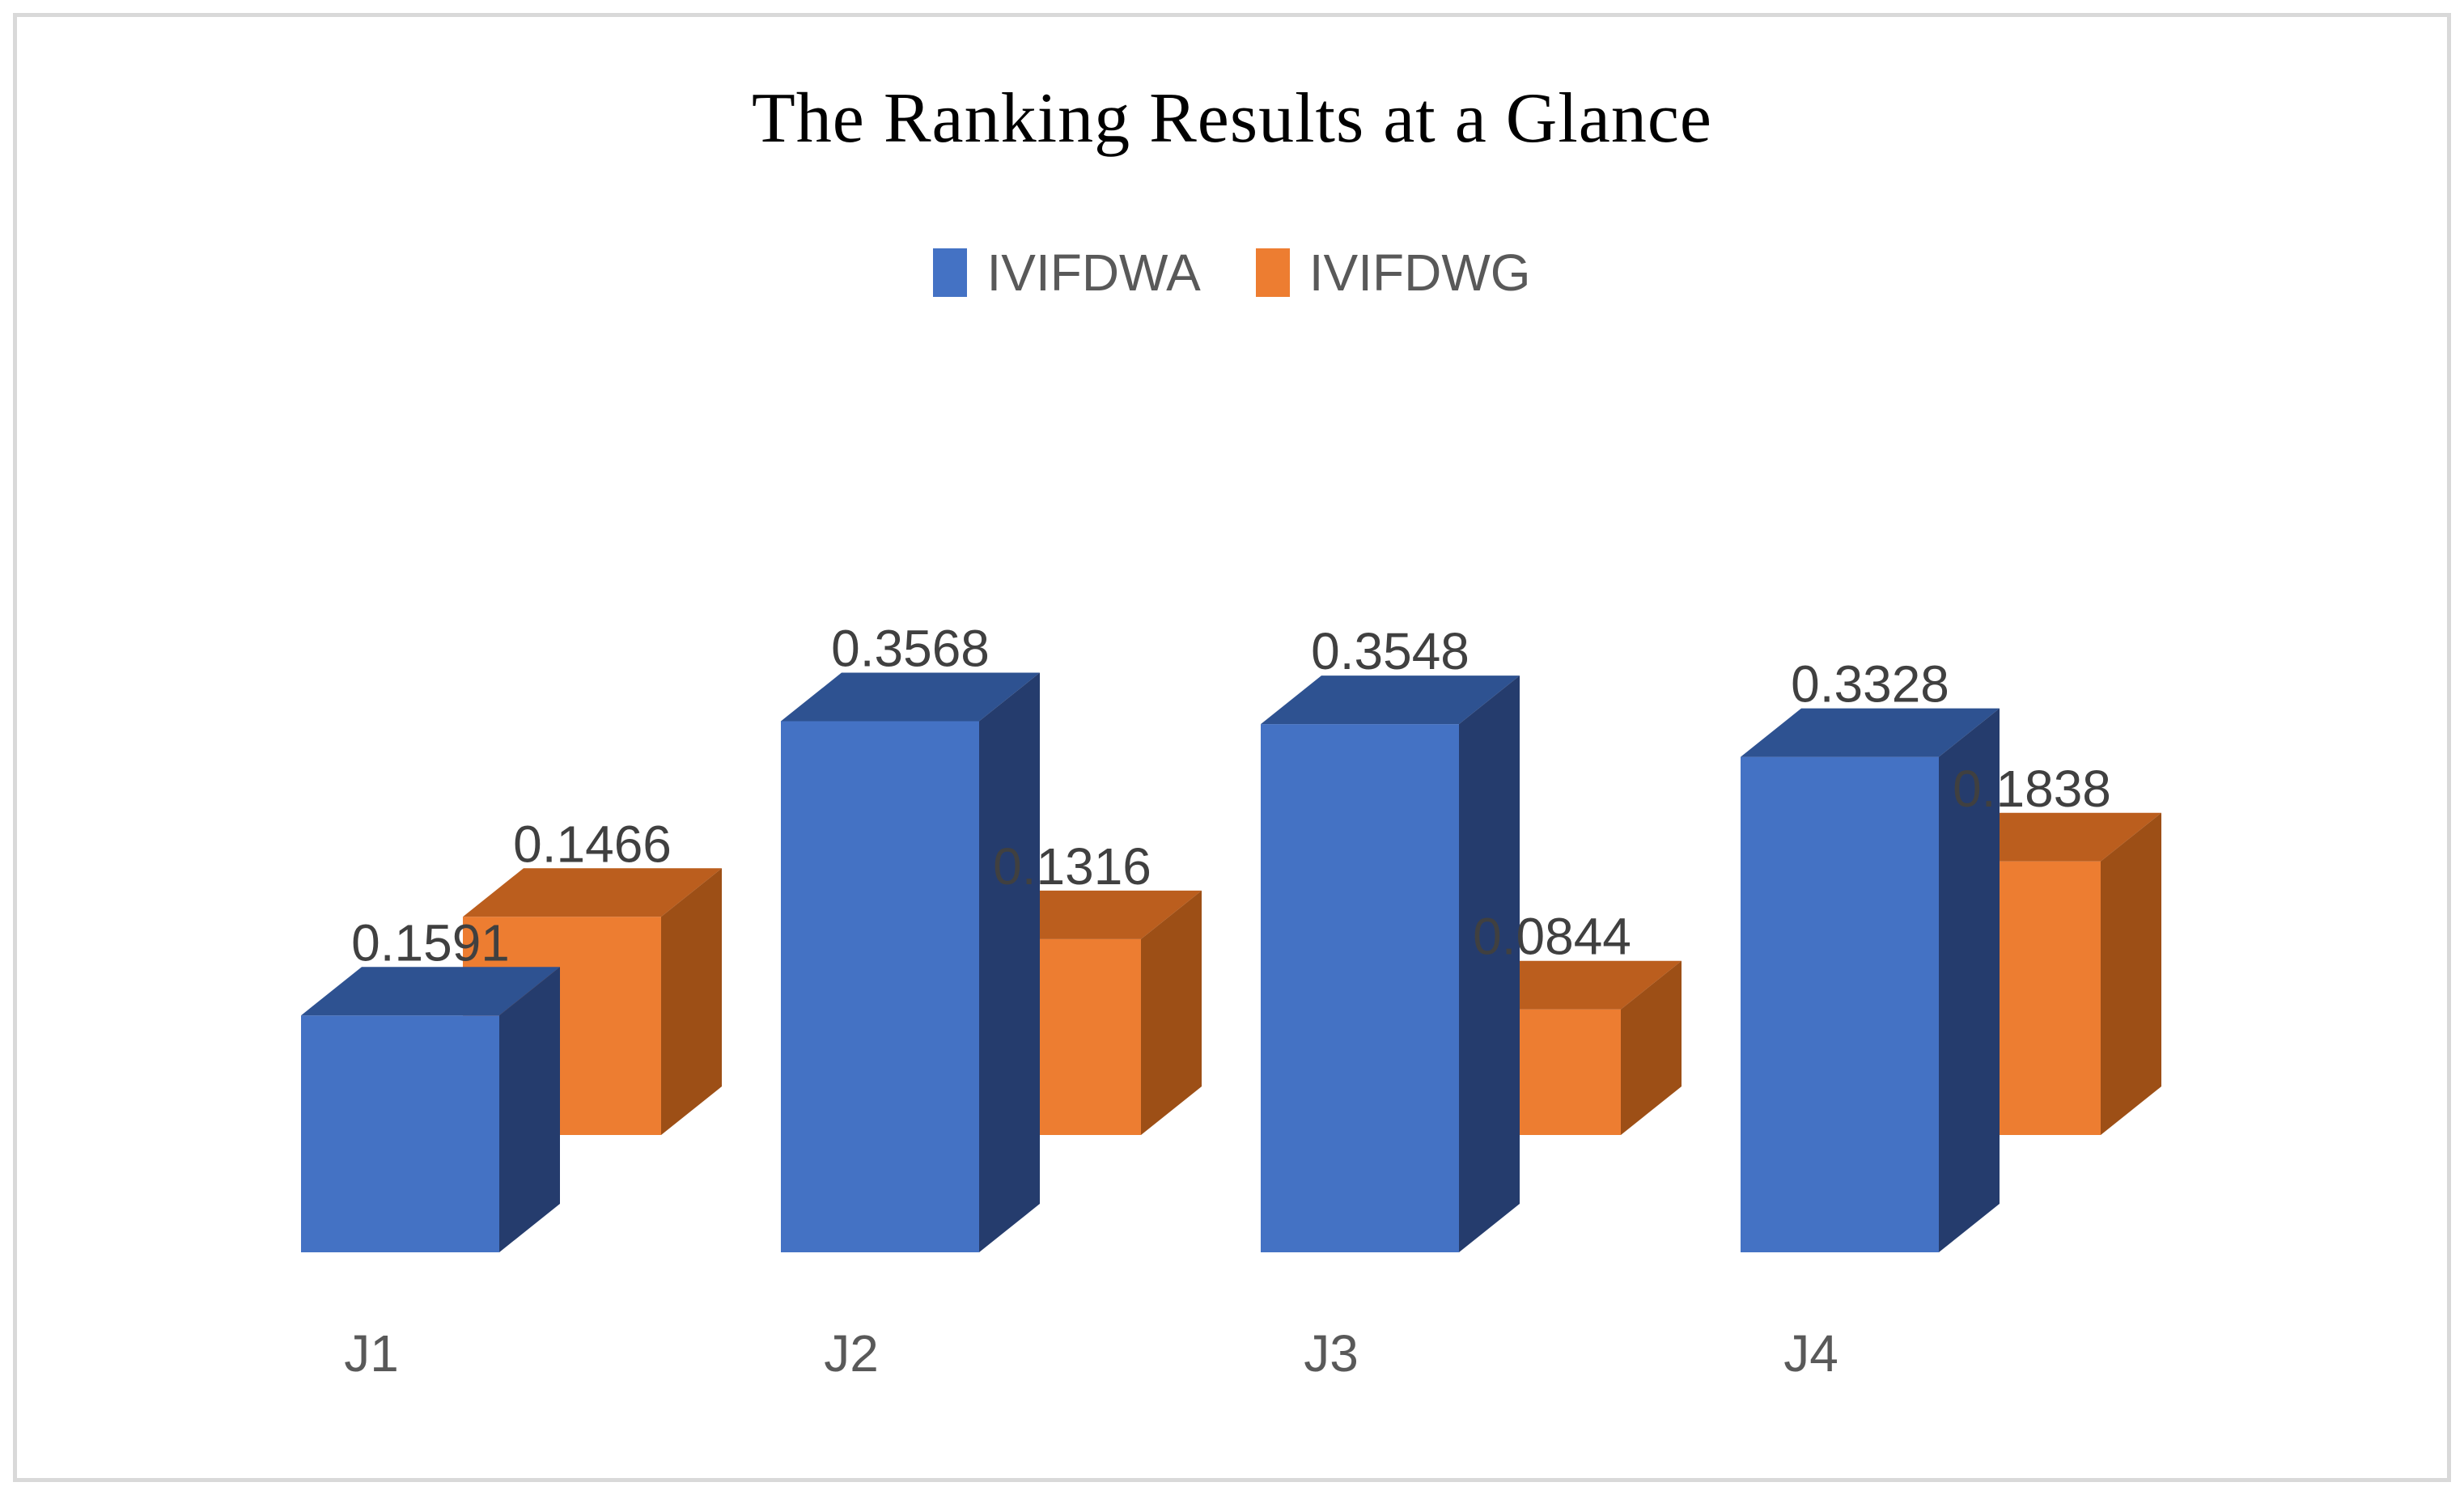 Image resolution: width=2464 pixels, height=1495 pixels. Describe the element at coordinates (2131, 973) in the screenshot. I see `bar-J4-IVIFDWG-side` at that location.